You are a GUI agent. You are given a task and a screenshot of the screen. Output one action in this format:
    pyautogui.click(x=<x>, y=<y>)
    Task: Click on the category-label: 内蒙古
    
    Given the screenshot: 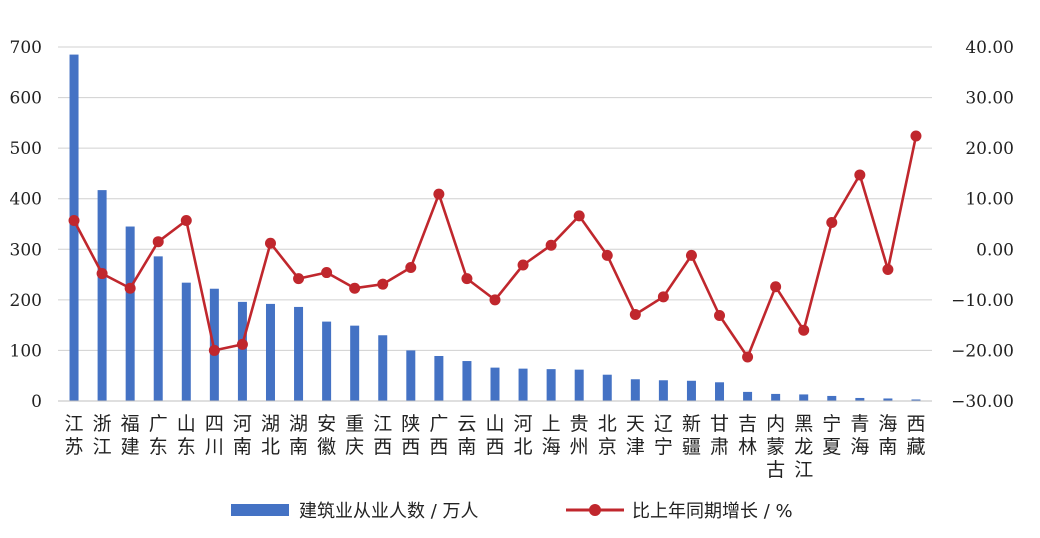 What is the action you would take?
    pyautogui.click(x=775, y=447)
    